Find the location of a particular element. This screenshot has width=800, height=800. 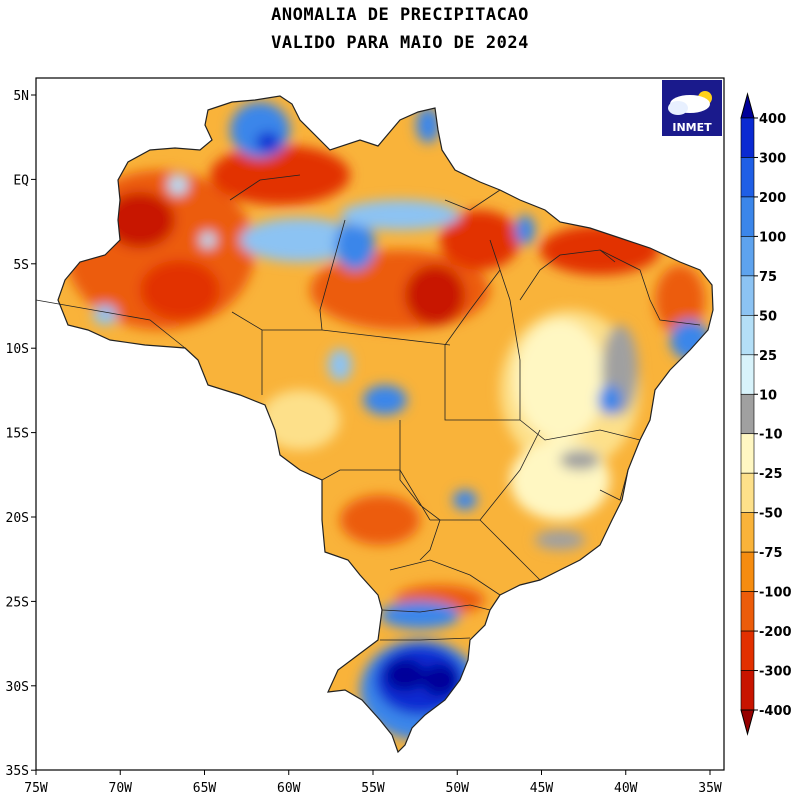

ms-orange-red is located at coordinates (380, 520).